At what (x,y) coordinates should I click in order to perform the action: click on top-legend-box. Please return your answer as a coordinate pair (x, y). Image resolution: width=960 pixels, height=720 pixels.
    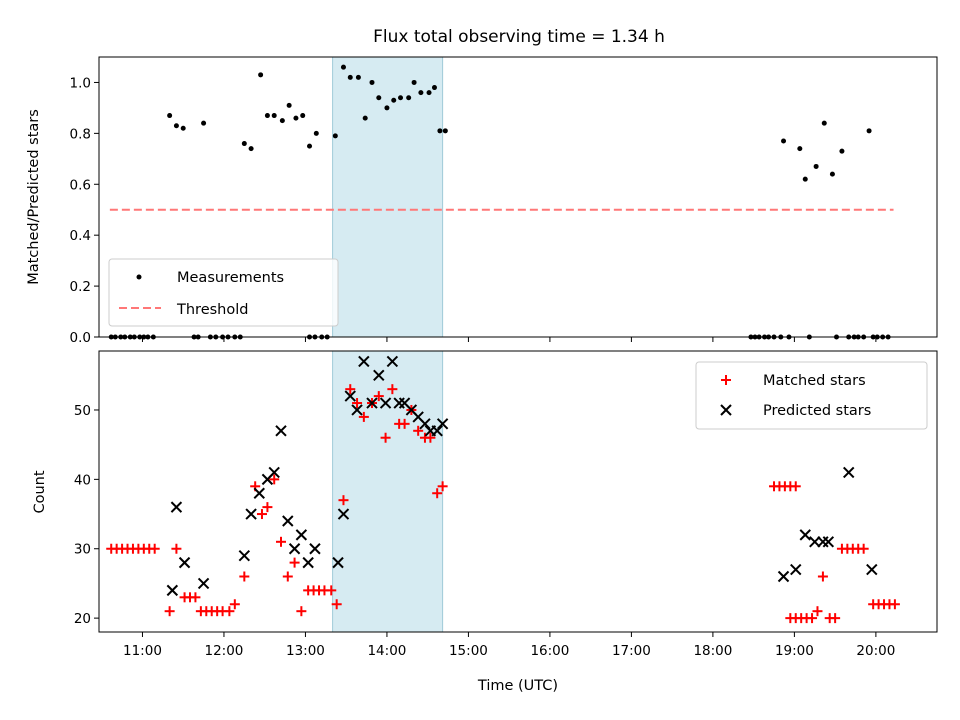
    Looking at the image, I should click on (223, 292).